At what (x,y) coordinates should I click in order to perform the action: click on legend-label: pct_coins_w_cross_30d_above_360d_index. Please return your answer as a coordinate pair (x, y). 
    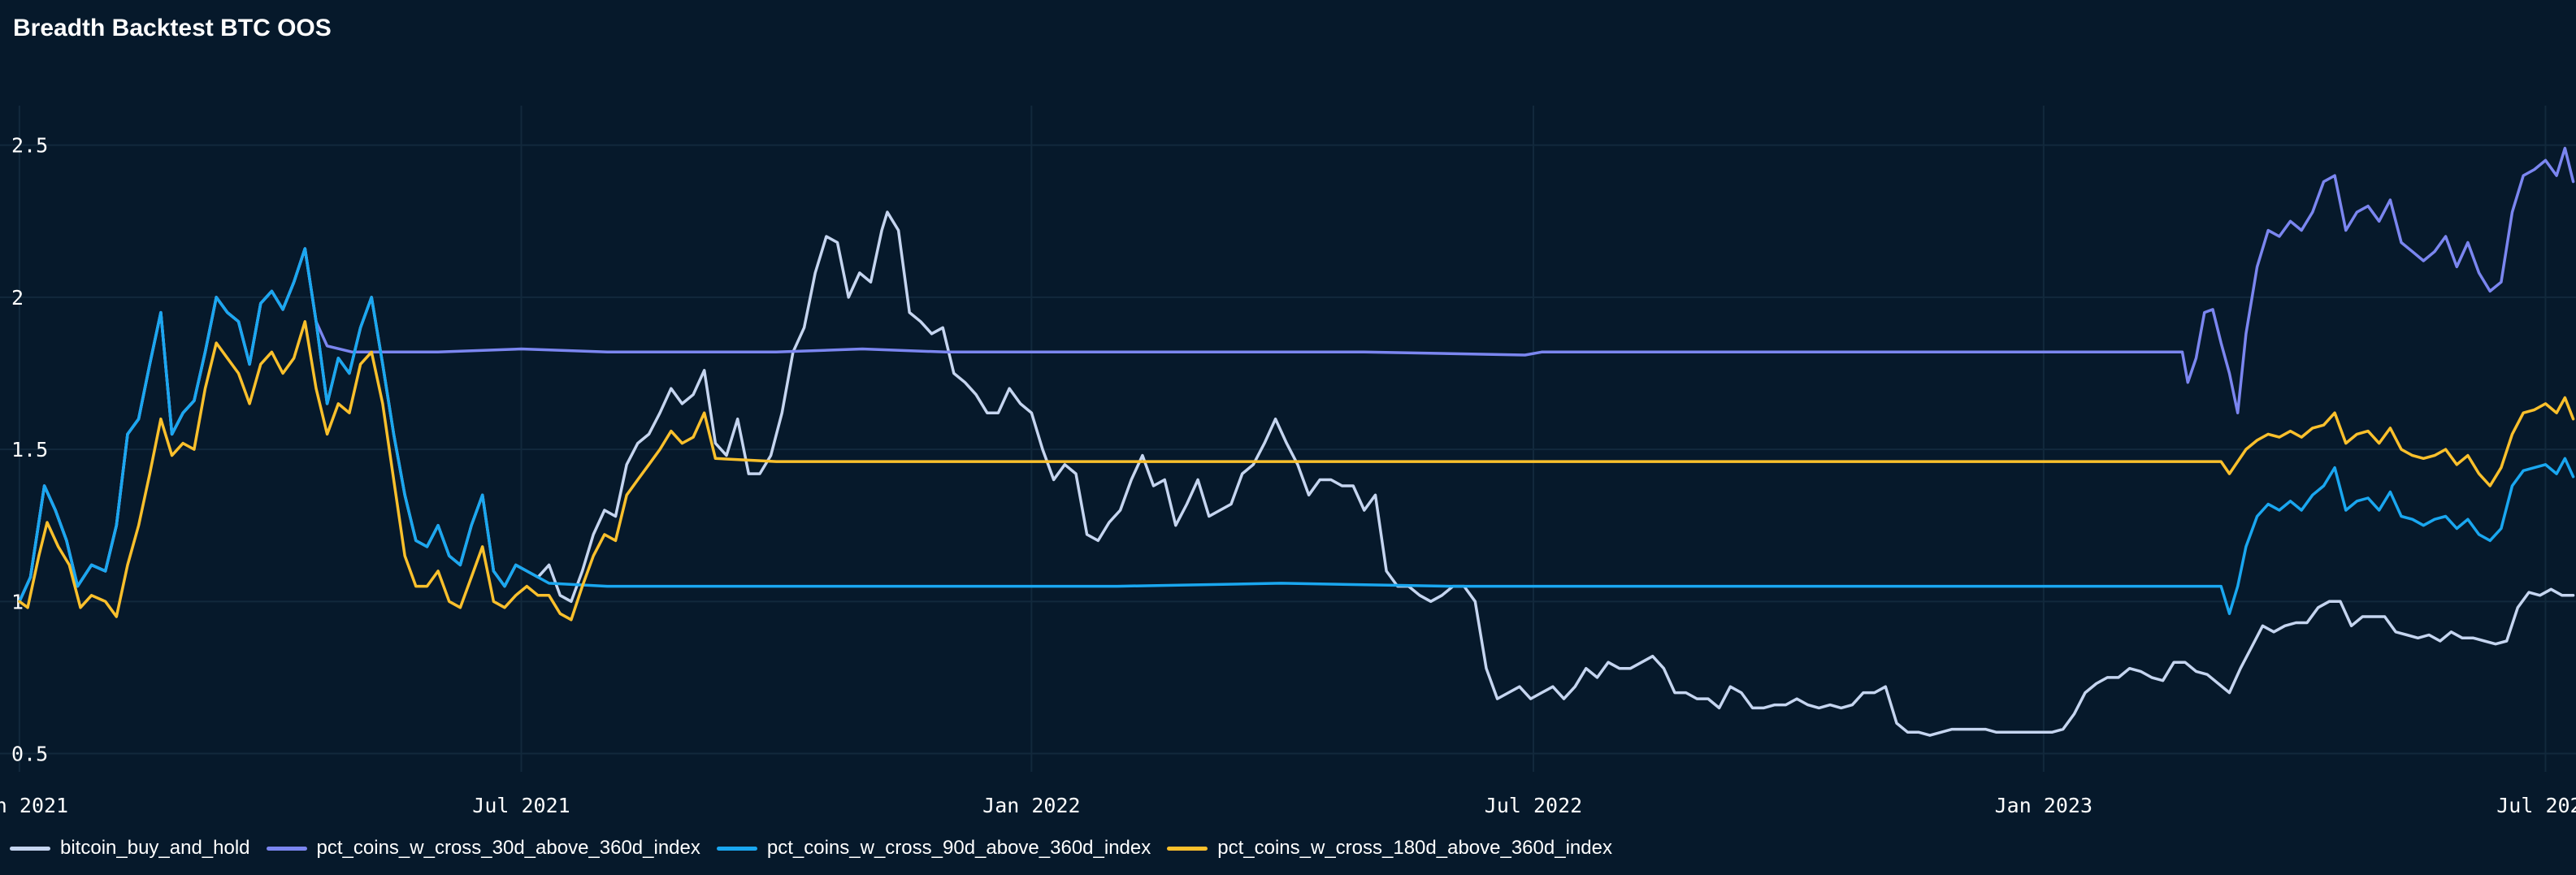
    Looking at the image, I should click on (508, 848).